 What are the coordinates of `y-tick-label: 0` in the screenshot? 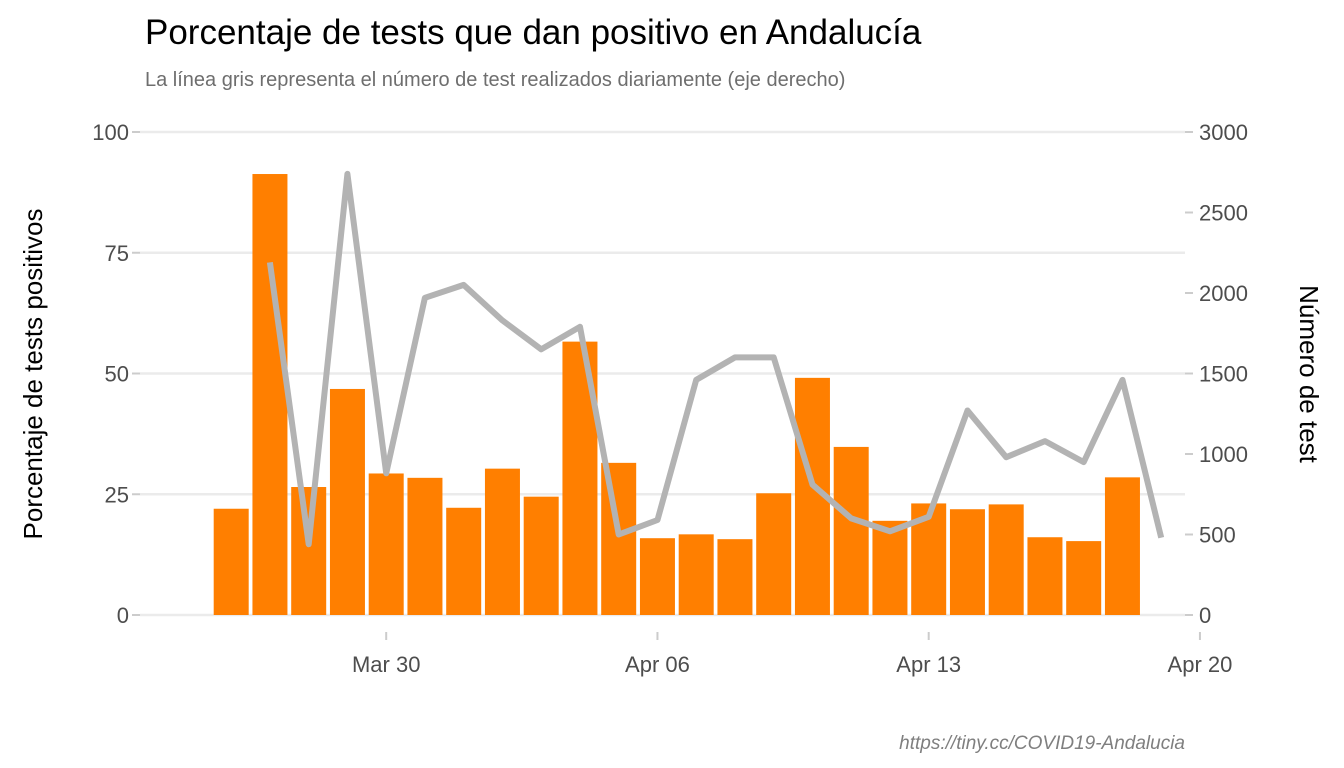 It's located at (123, 615).